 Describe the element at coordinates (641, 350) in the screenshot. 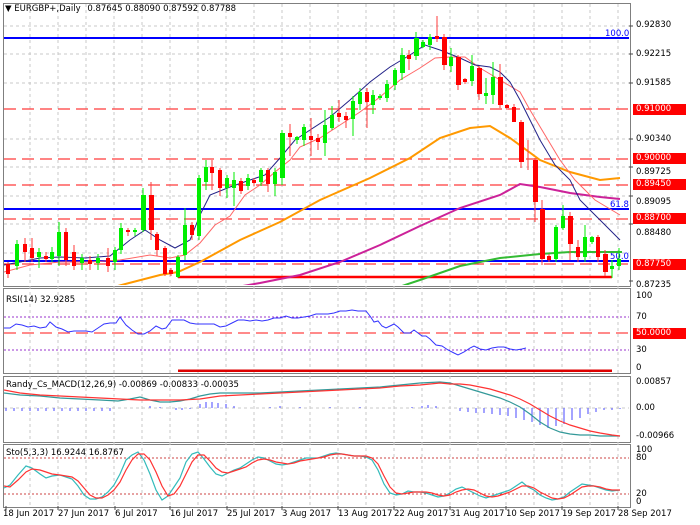

I see `rsi-tick: 30` at that location.